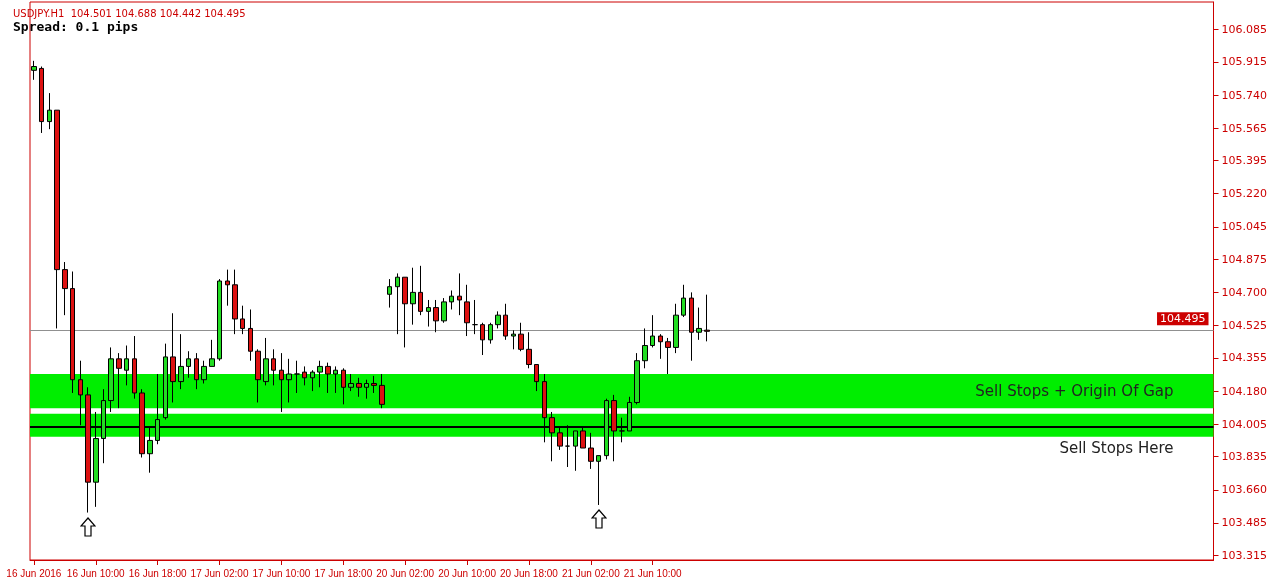 The width and height of the screenshot is (1270, 582). I want to click on x-tick-label: 21 Jun 02:00, so click(591, 573).